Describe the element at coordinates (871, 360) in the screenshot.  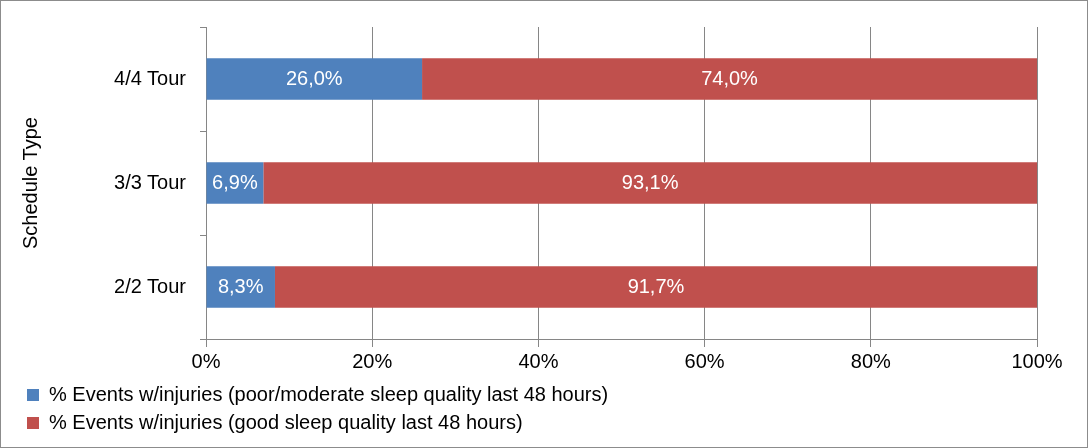
I see `x-tick-label: 80%` at that location.